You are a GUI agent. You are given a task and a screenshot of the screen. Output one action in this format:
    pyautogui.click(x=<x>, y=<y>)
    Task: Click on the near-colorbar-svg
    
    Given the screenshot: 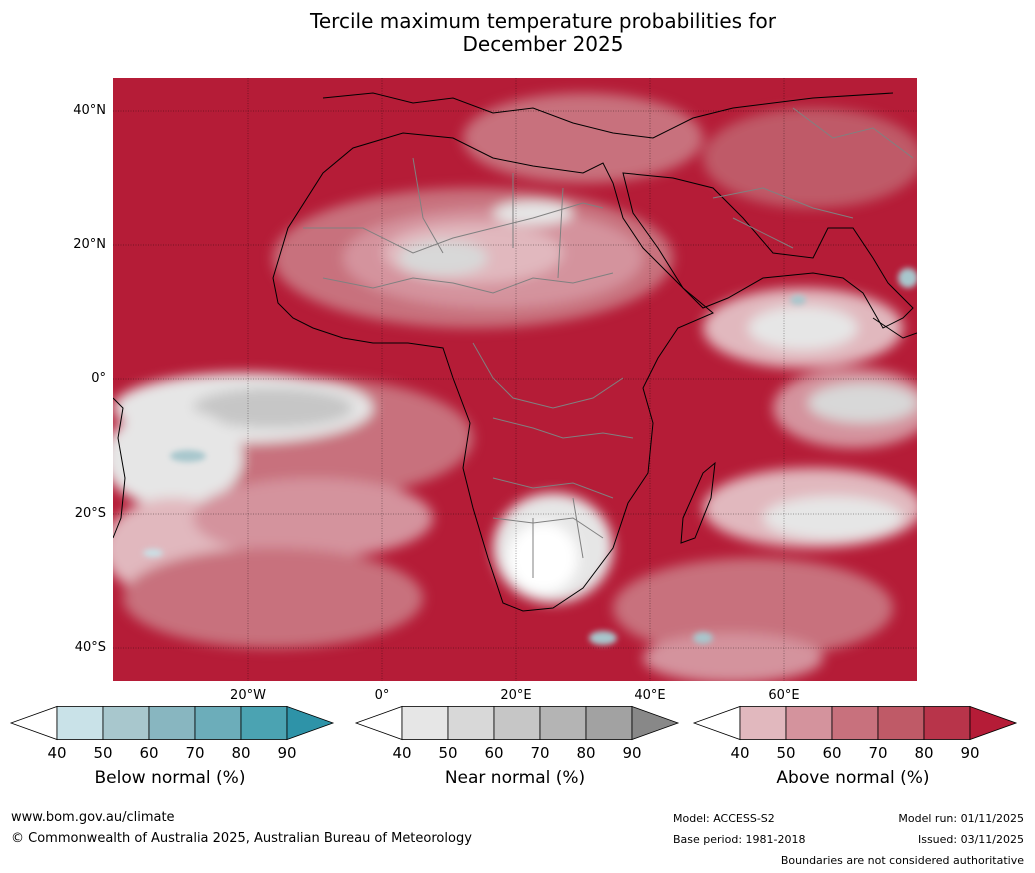 What is the action you would take?
    pyautogui.click(x=517, y=723)
    